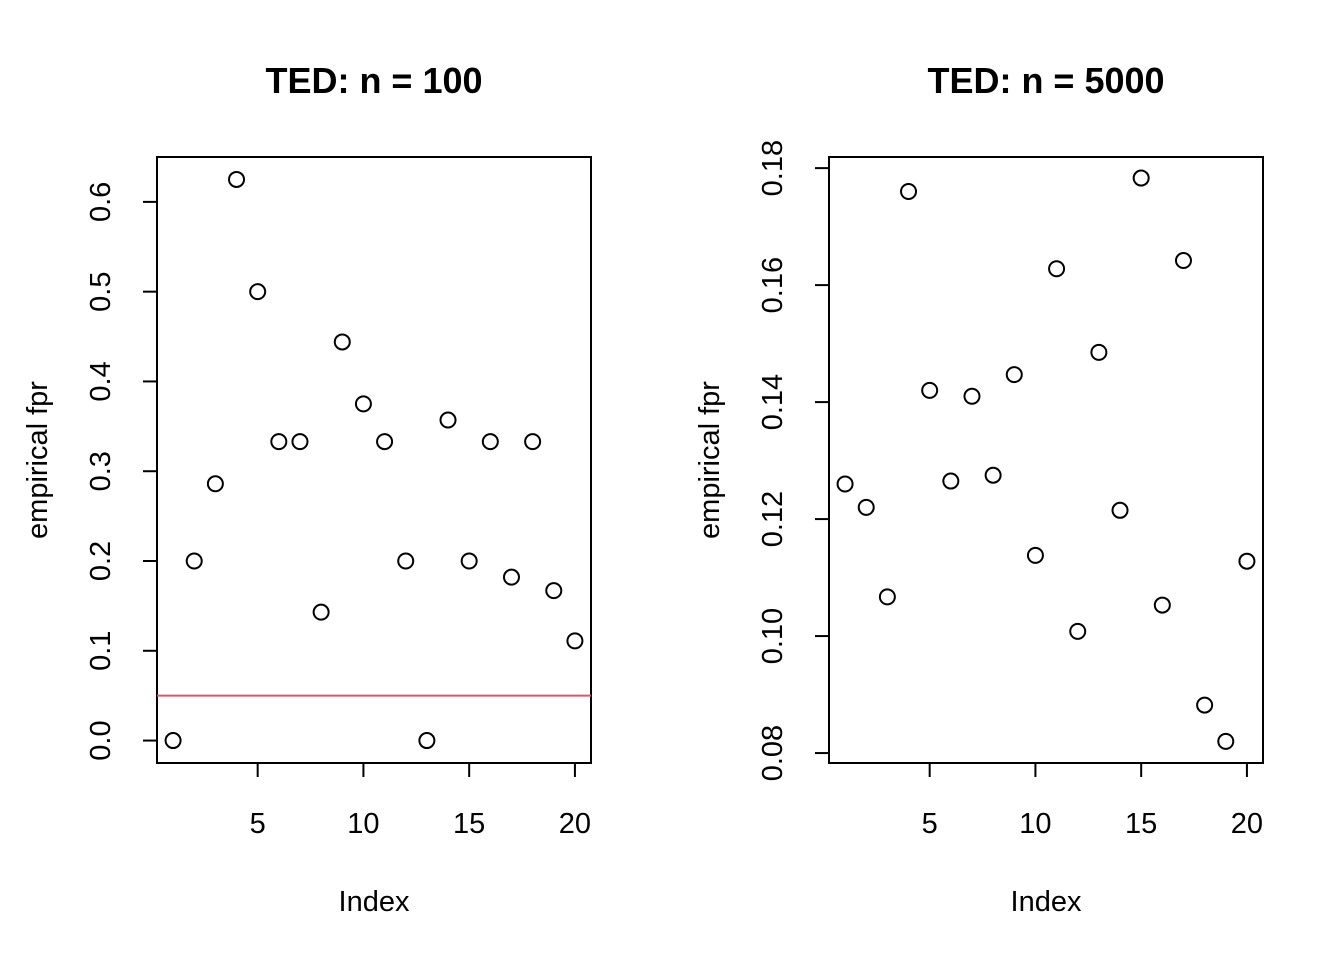 The width and height of the screenshot is (1344, 960). Describe the element at coordinates (773, 636) in the screenshot. I see `right-y-tick-label: 0.10` at that location.